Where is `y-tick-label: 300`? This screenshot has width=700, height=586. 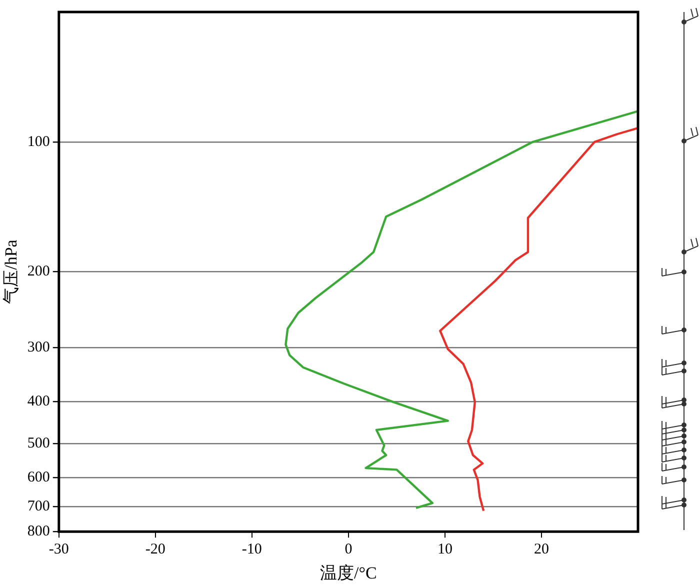
y-tick-label: 300 is located at coordinates (38, 348).